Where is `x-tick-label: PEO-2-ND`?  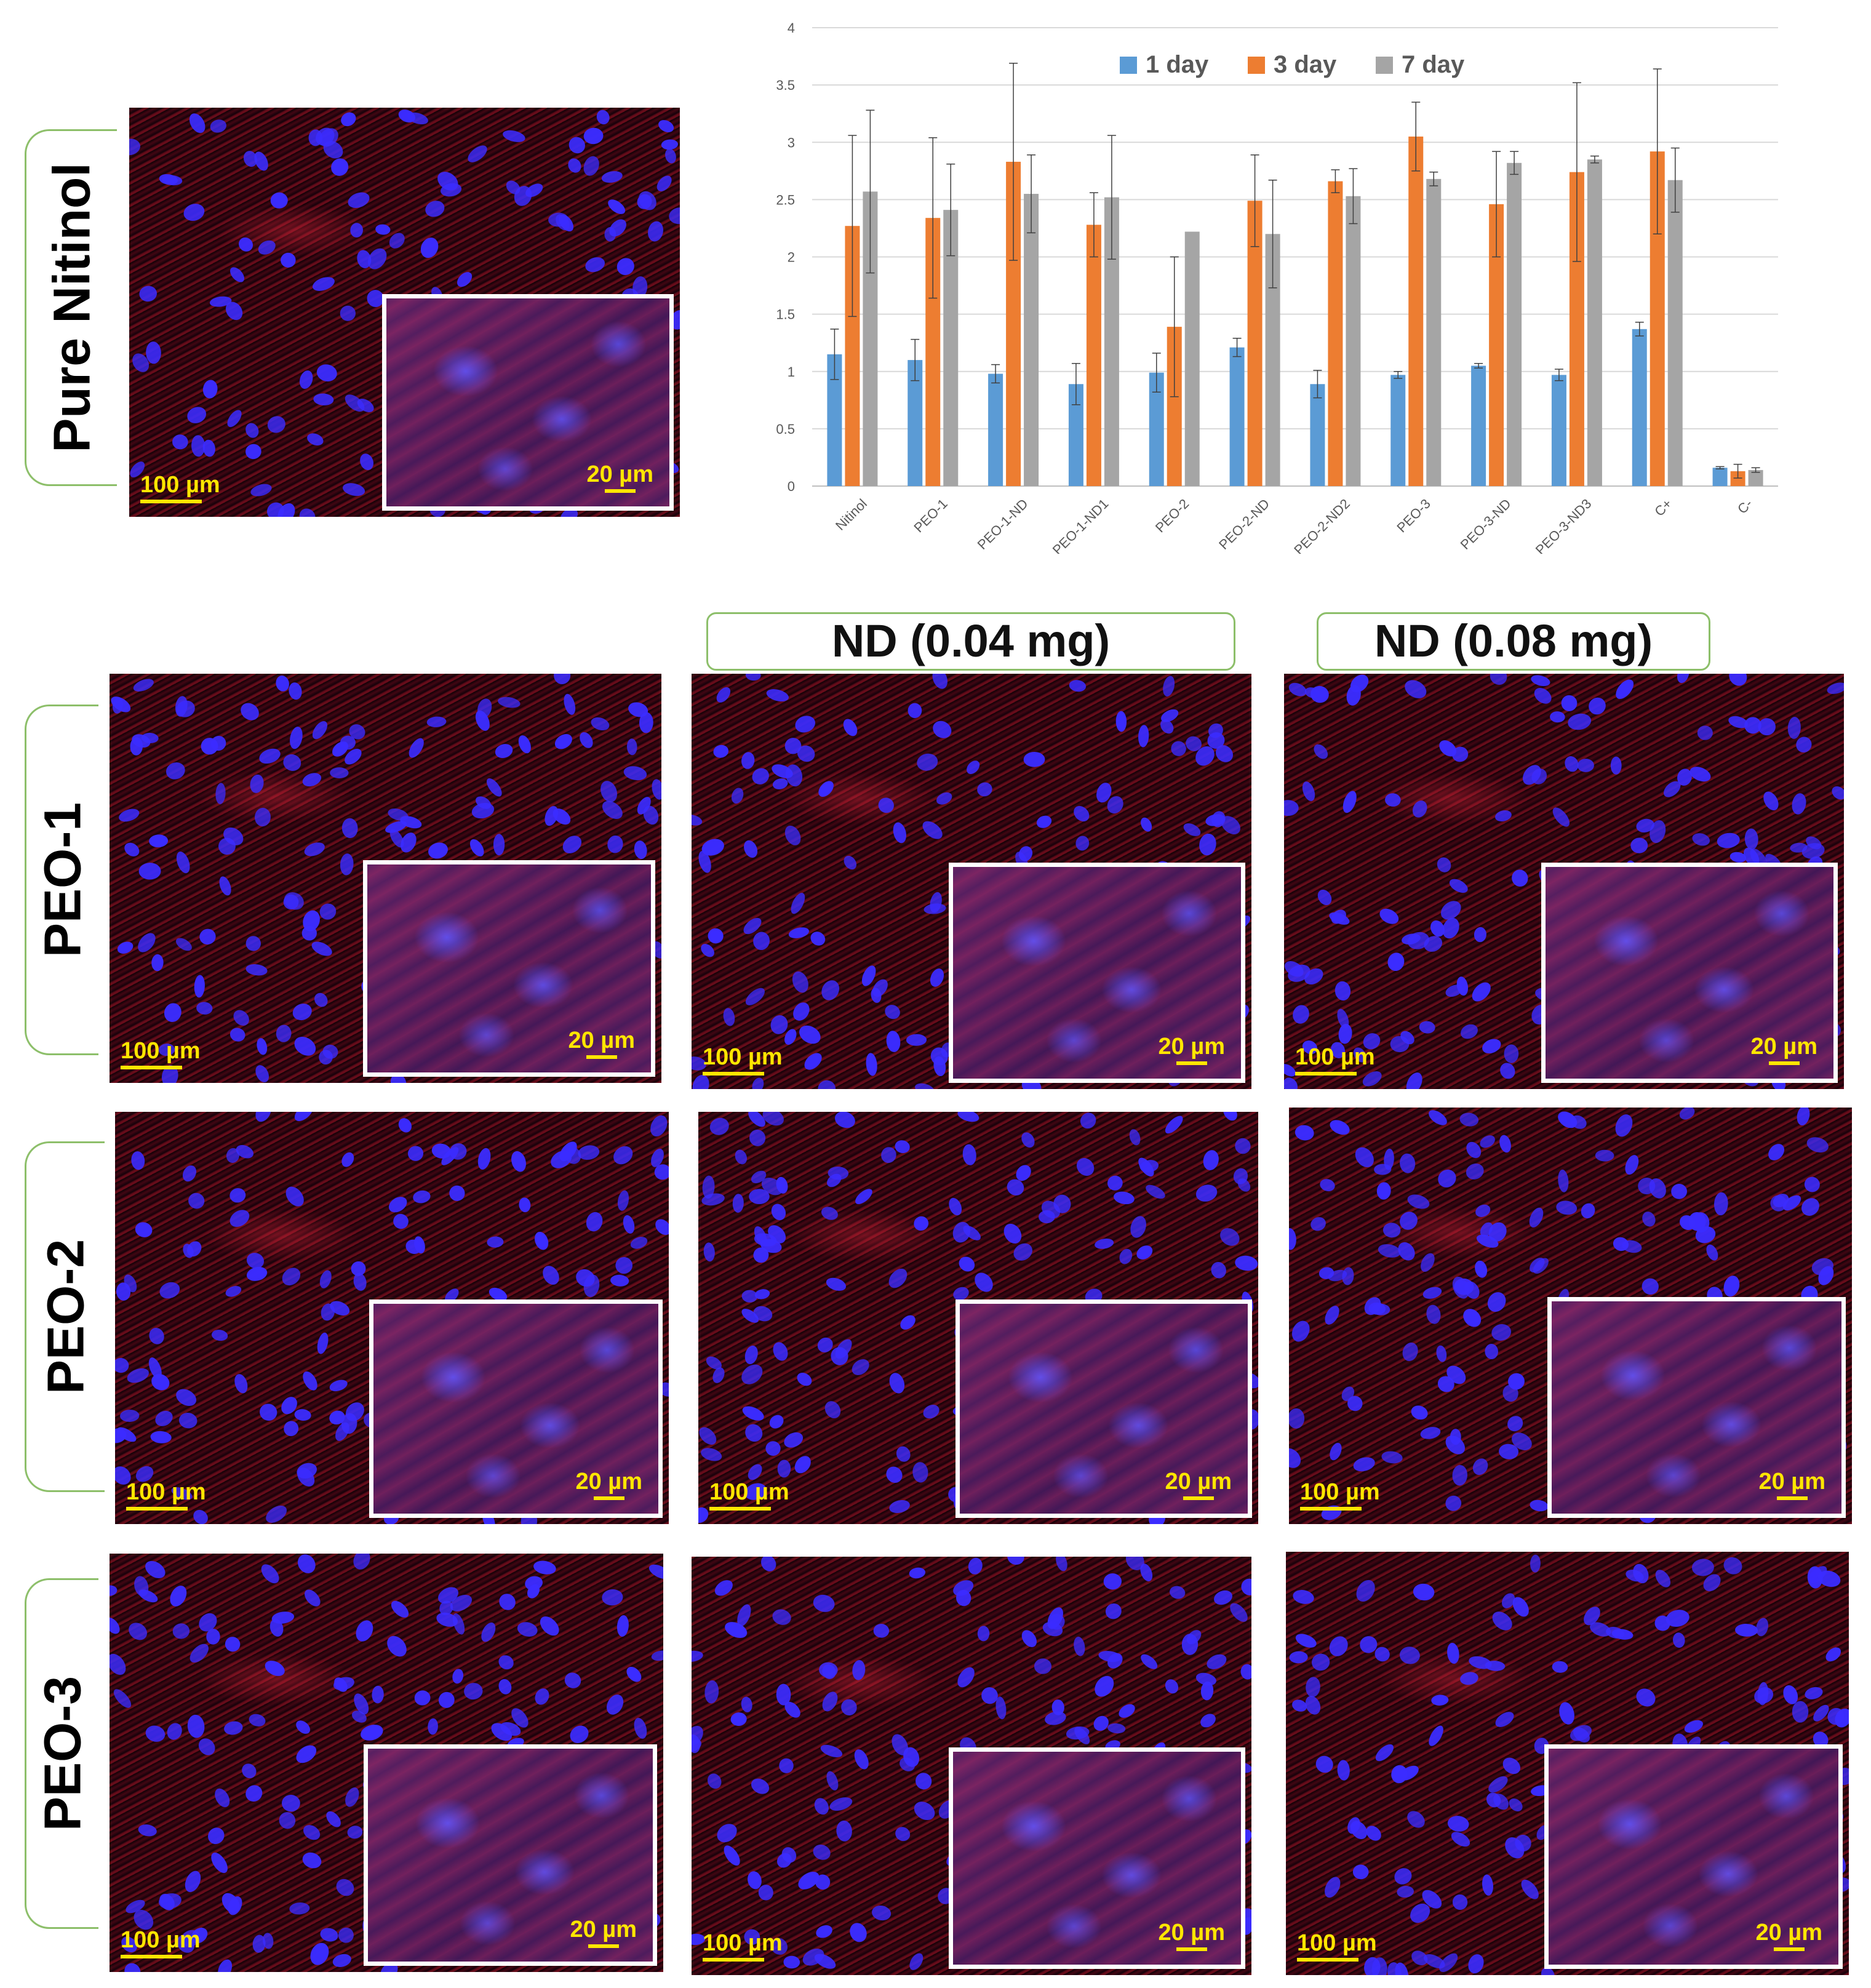 x-tick-label: PEO-2-ND is located at coordinates (1244, 524).